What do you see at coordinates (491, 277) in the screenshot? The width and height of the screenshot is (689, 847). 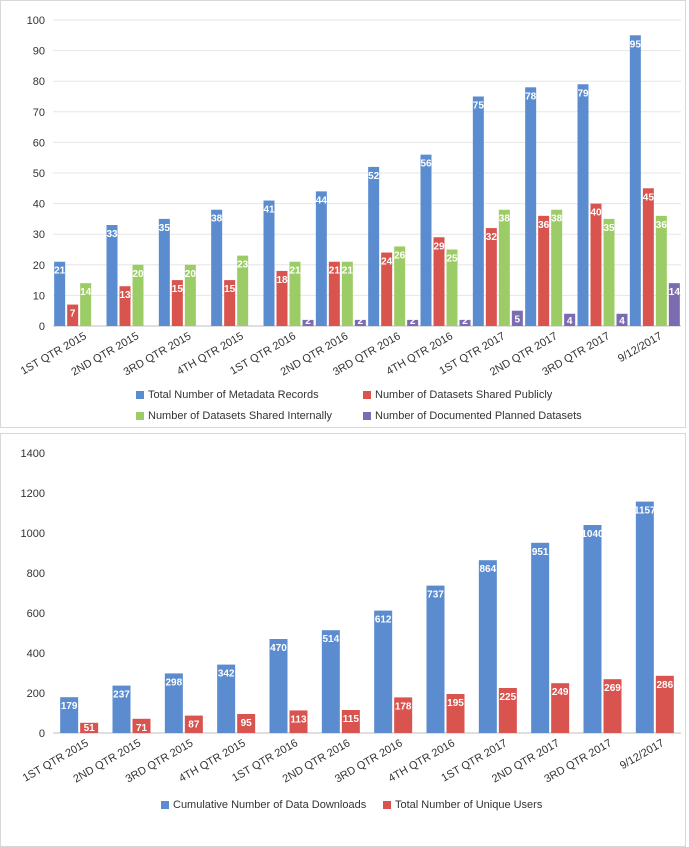 I see `bar-number-of-datasets-shared-publicly-1st-qtr-2017` at bounding box center [491, 277].